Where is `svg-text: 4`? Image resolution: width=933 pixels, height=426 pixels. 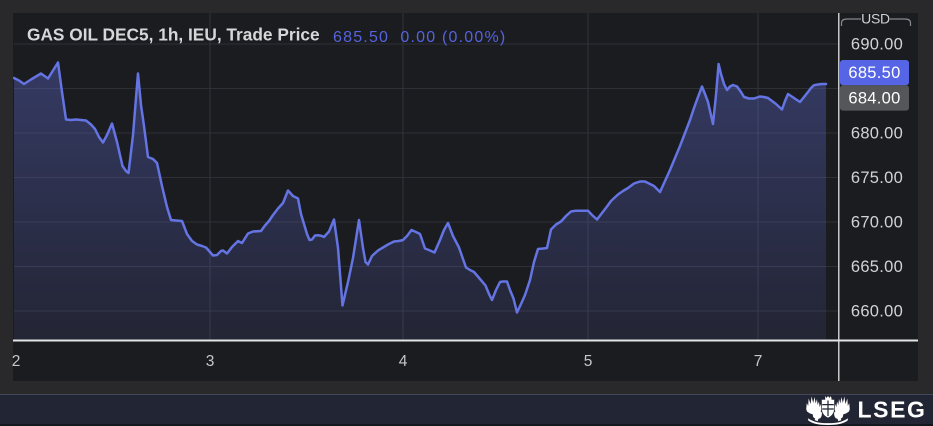 svg-text: 4 is located at coordinates (403, 361).